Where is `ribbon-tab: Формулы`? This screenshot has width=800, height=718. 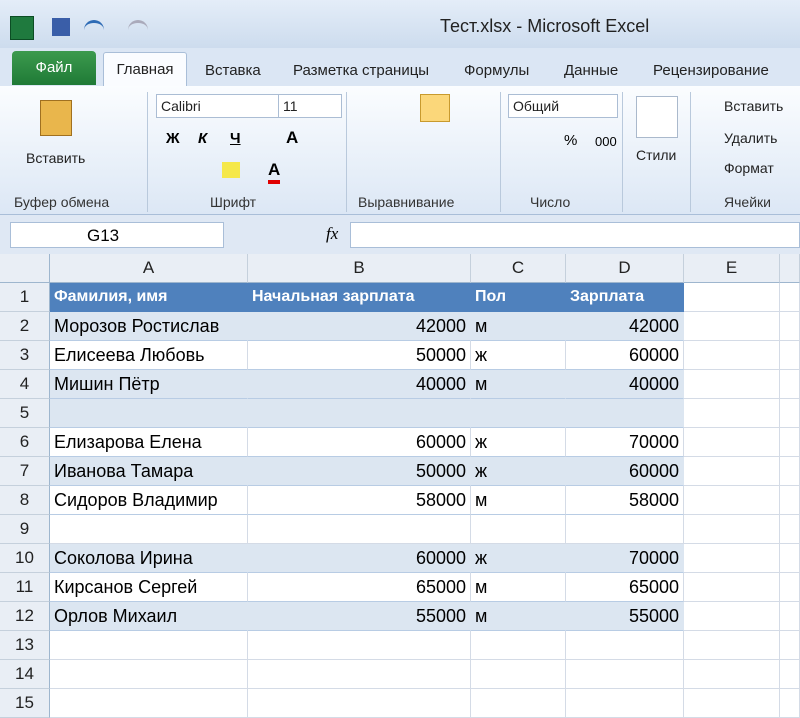
ribbon-tab: Формулы is located at coordinates (497, 70).